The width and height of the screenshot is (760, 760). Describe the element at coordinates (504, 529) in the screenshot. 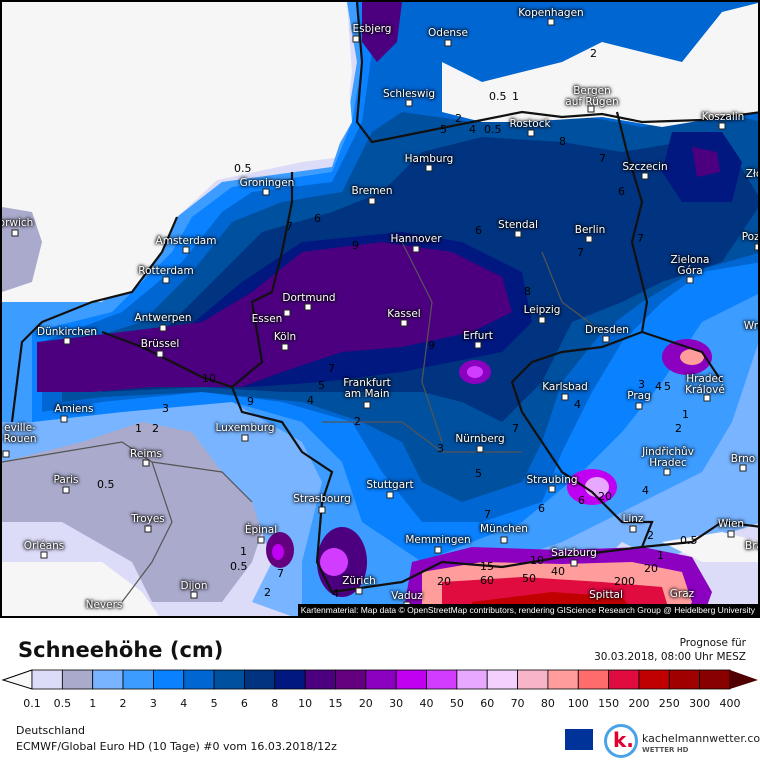

I see `city-label: München` at that location.